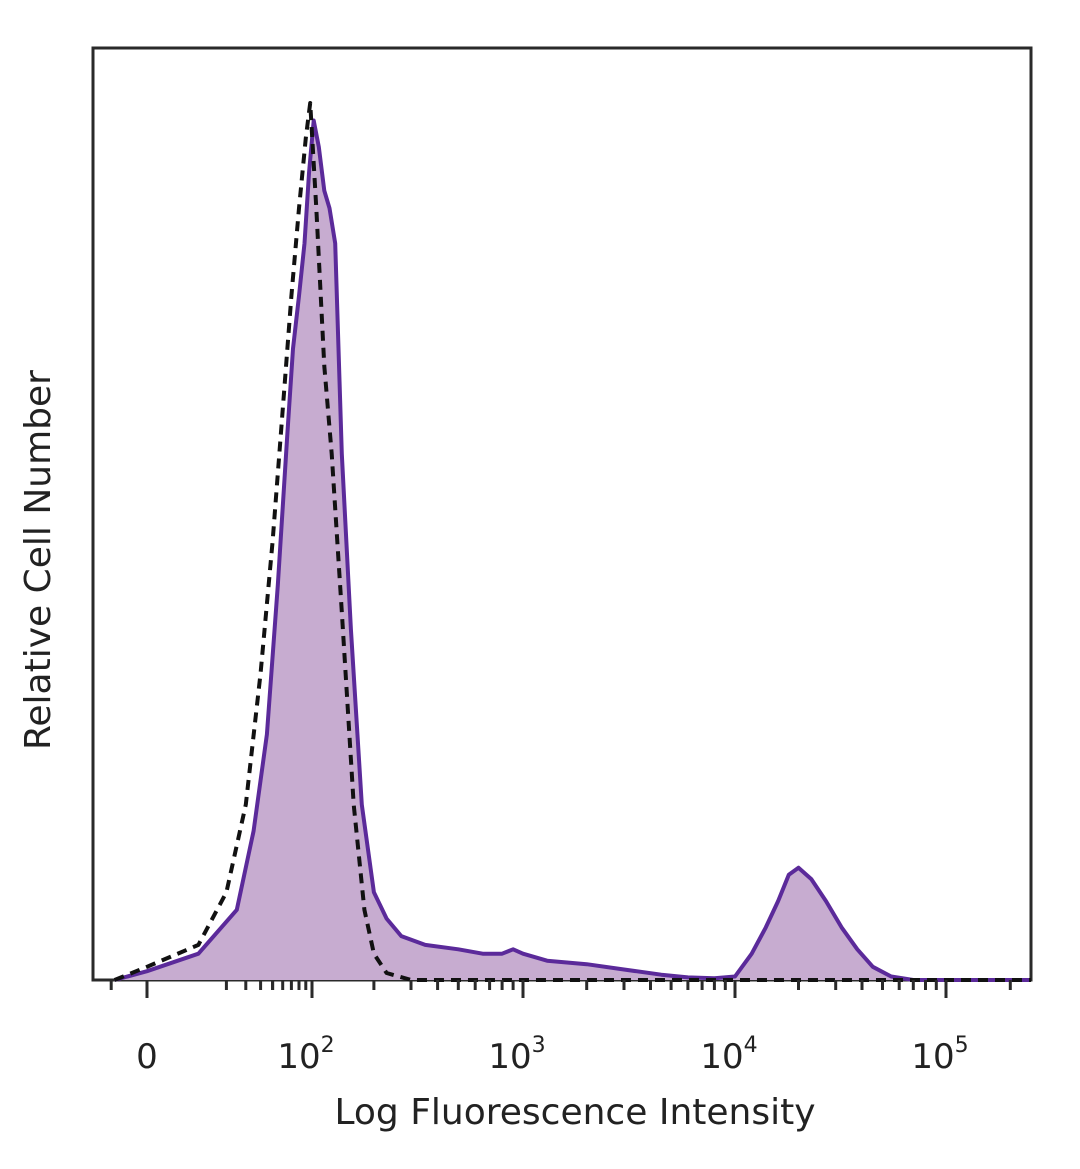  I want to click on x-axis, so click(560, 989).